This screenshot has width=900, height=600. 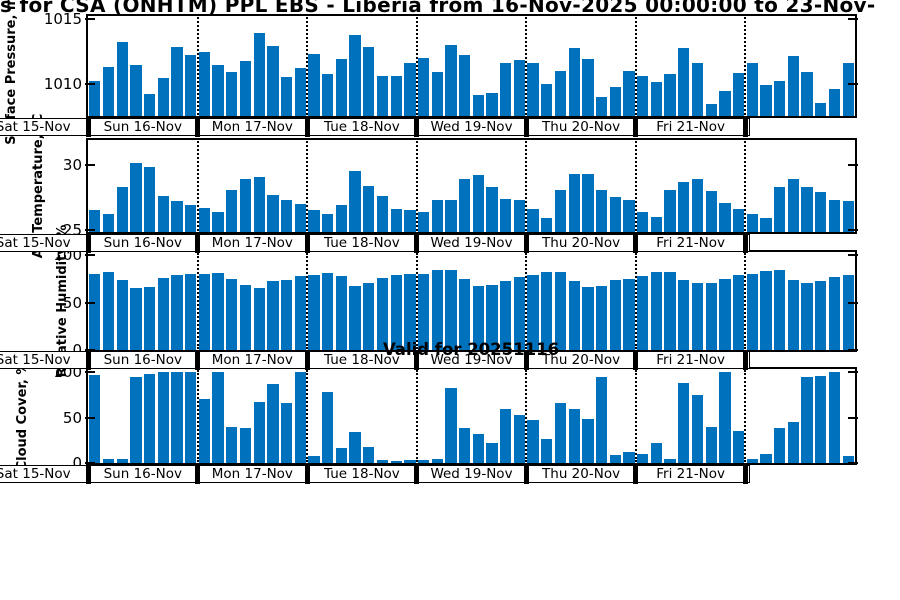 What do you see at coordinates (581, 243) in the screenshot?
I see `day-label: Thu 20-Nov` at bounding box center [581, 243].